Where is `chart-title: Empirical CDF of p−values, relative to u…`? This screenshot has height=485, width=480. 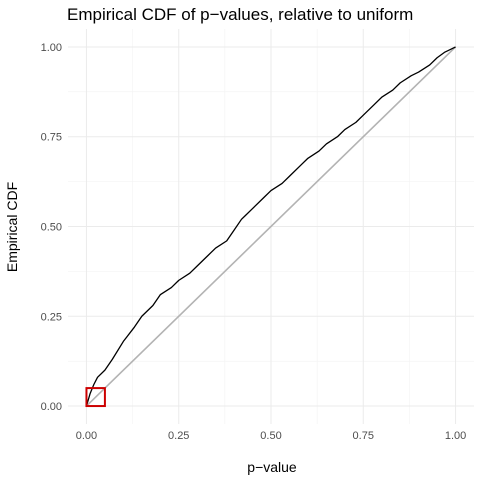 chart-title: Empirical CDF of p−values, relative to u… is located at coordinates (240, 14).